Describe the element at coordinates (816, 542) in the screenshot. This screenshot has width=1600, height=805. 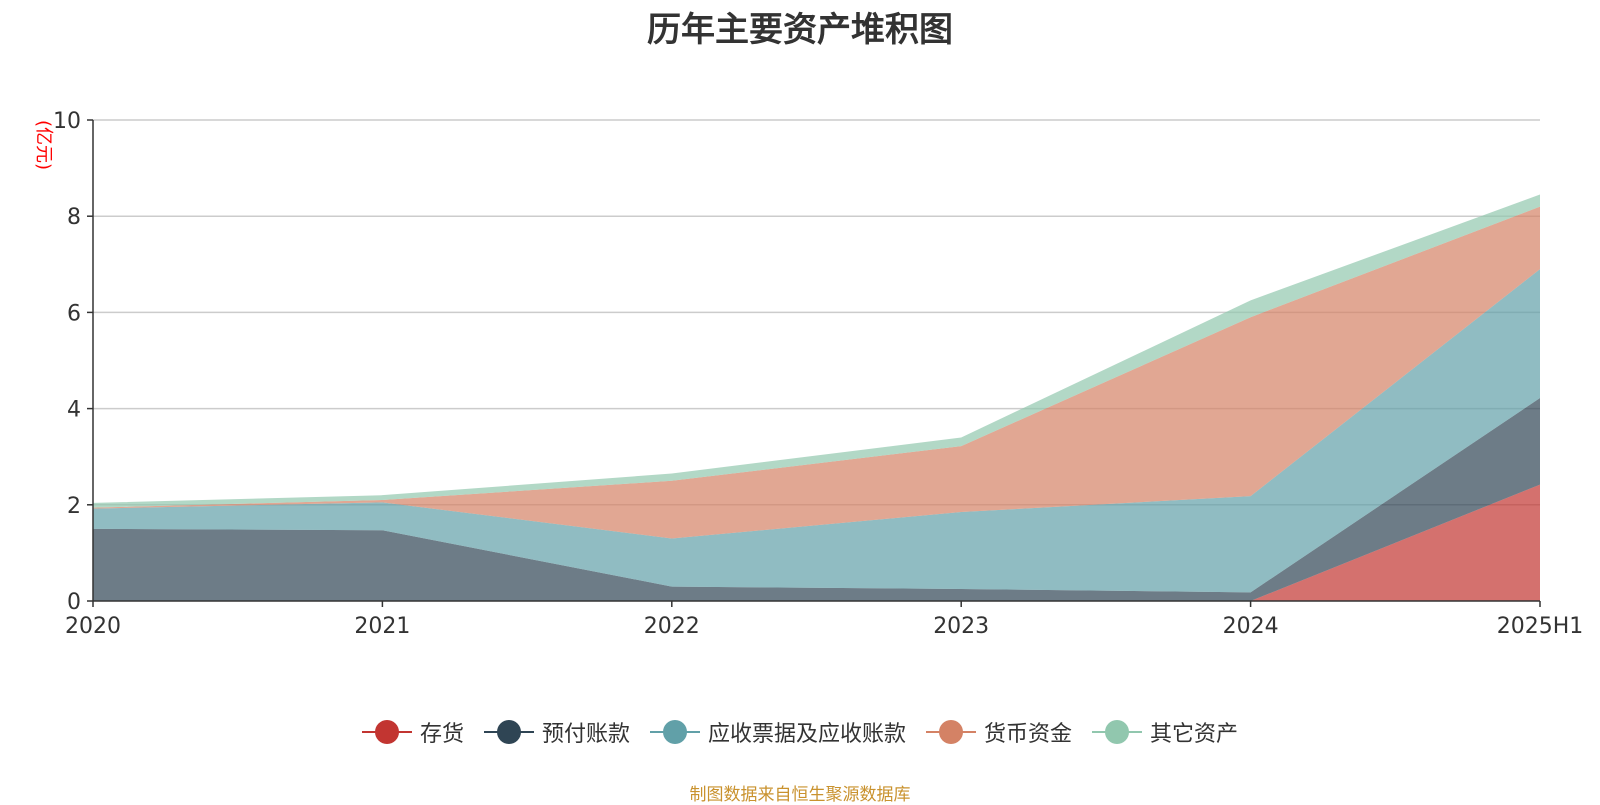
I see `area-series-存货` at that location.